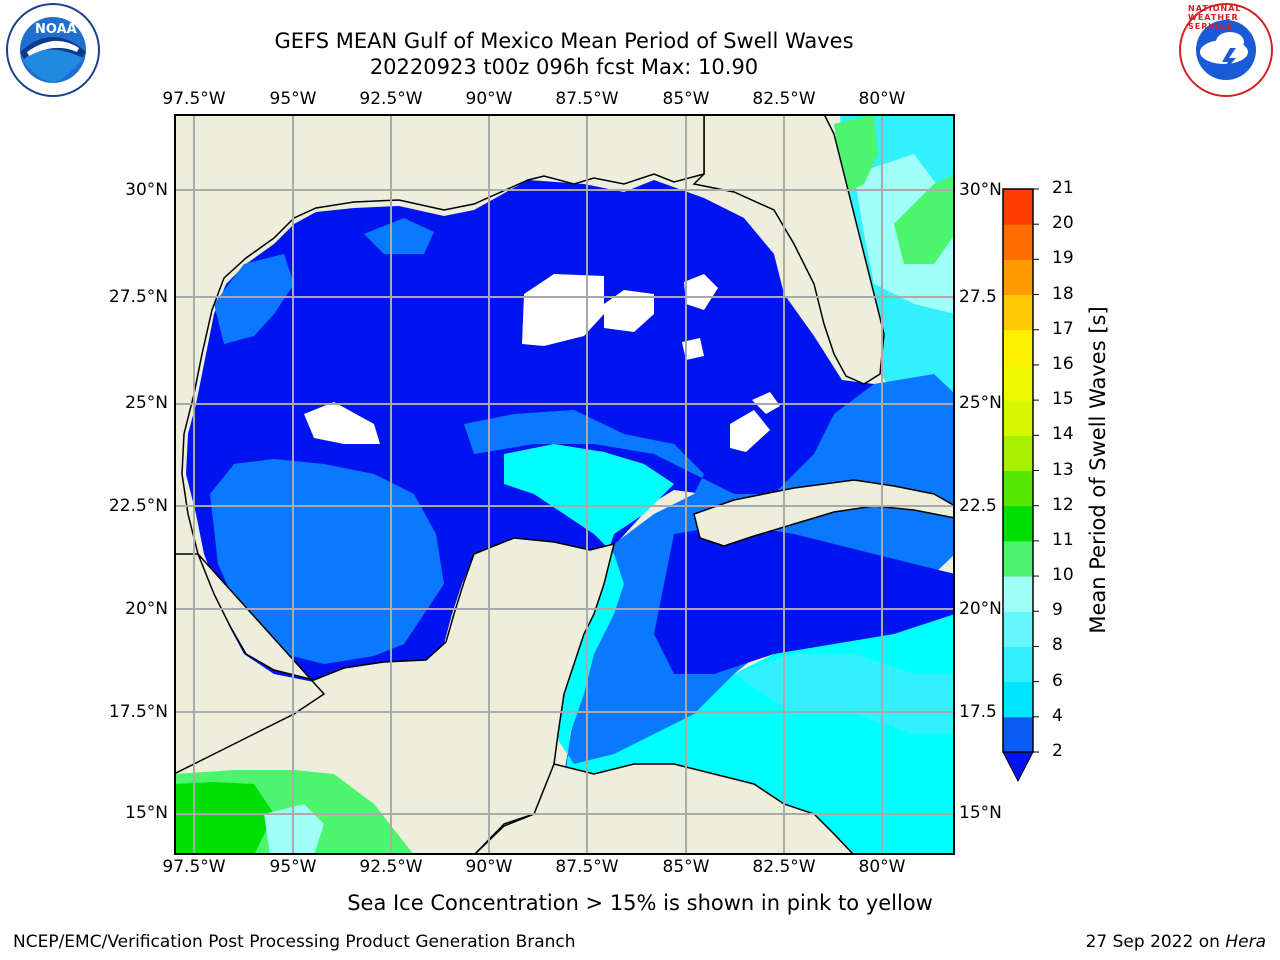 The height and width of the screenshot is (960, 1280). Describe the element at coordinates (784, 99) in the screenshot. I see `lon-tick-top: 82.5°W` at that location.